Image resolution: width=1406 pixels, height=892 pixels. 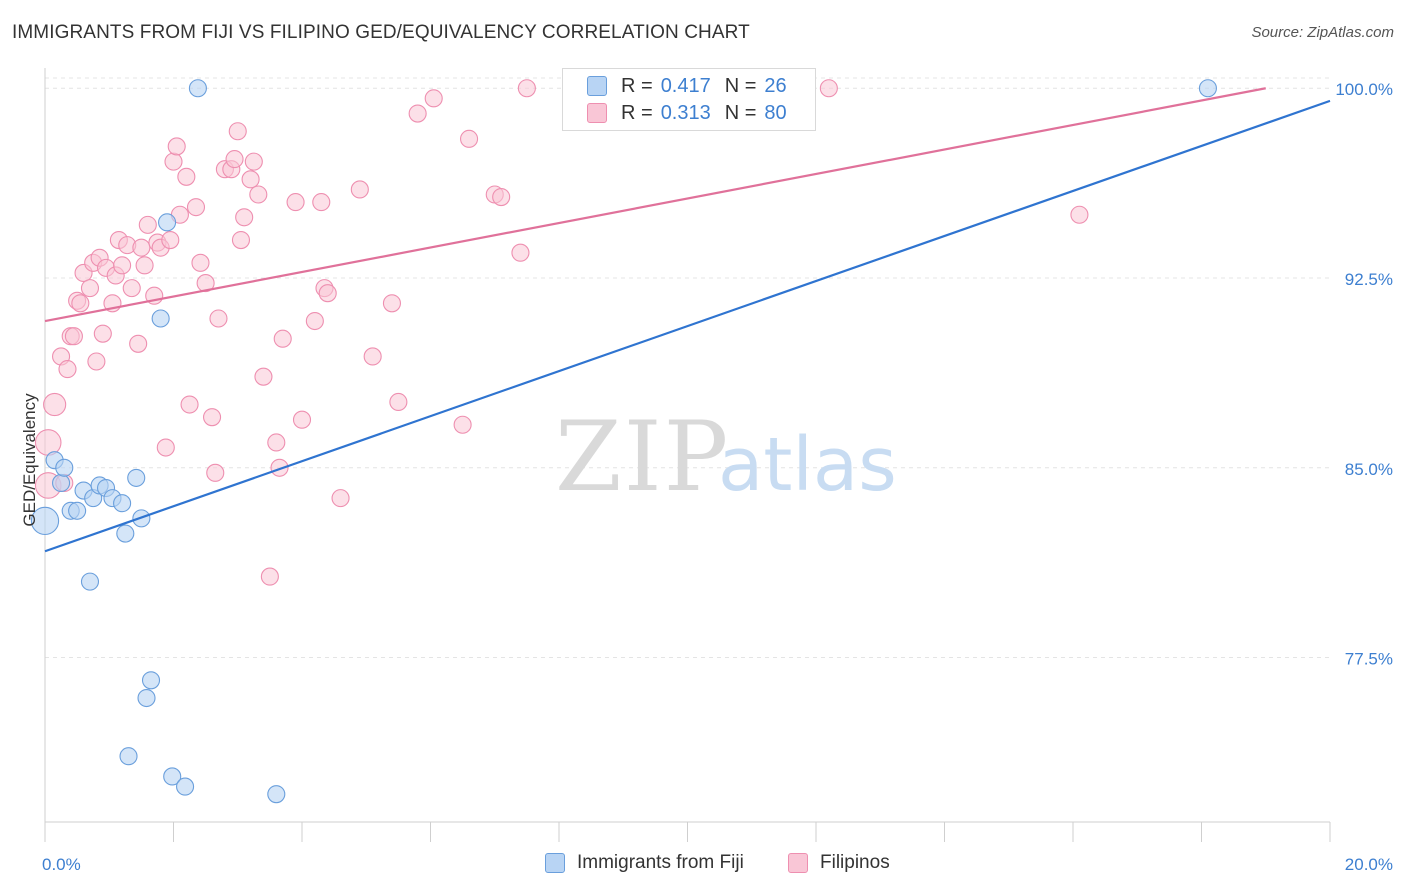 I want to click on filipinos-swatch-icon, so click(x=597, y=113).